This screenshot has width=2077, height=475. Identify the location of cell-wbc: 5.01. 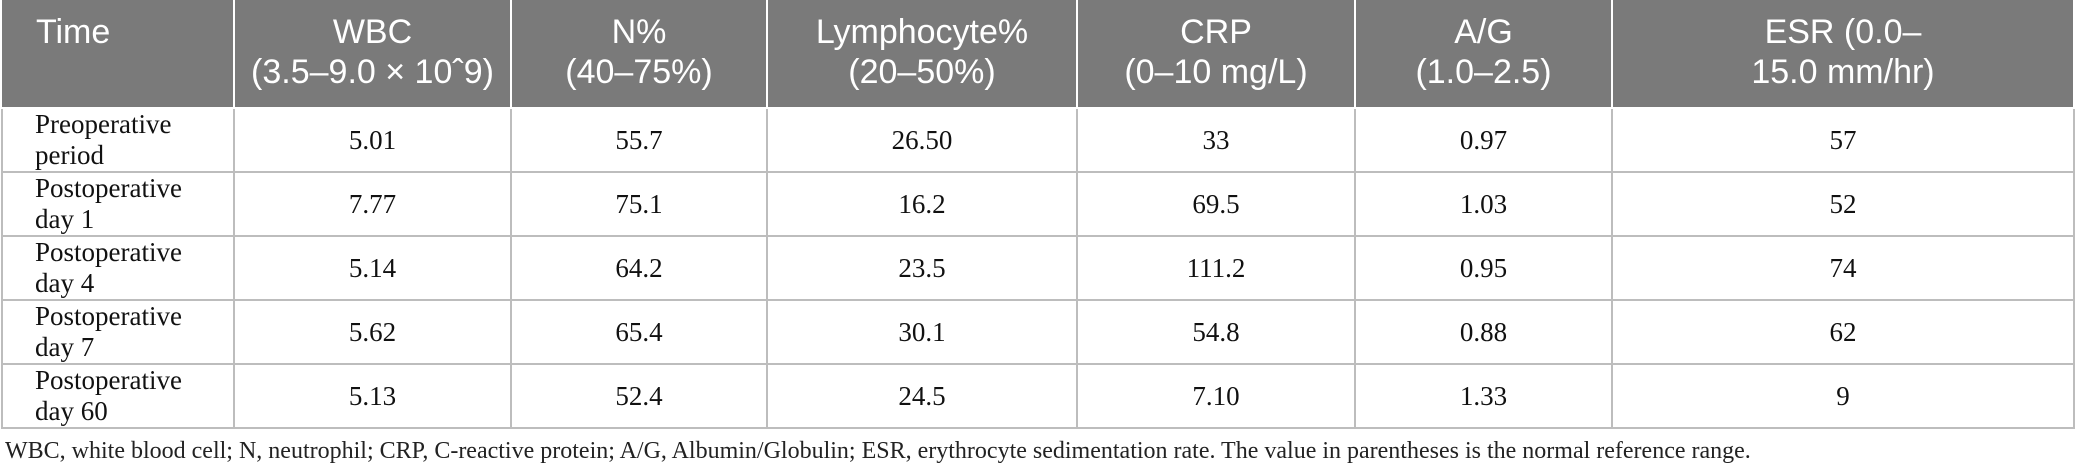
(372, 140).